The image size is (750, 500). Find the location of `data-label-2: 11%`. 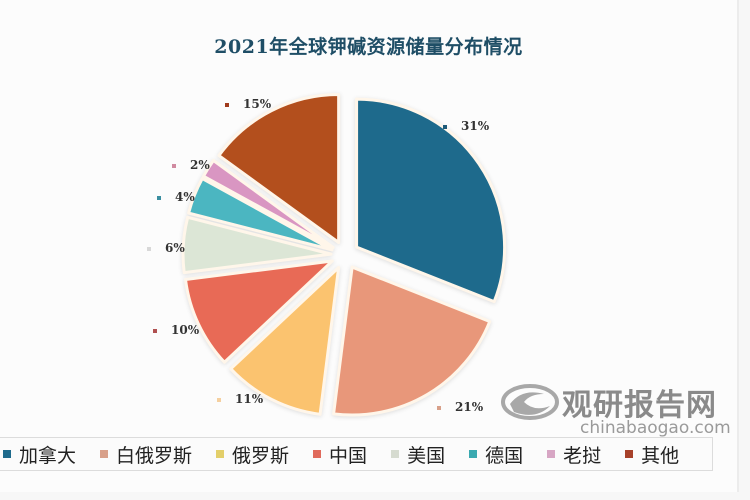

data-label-2: 11% is located at coordinates (240, 399).